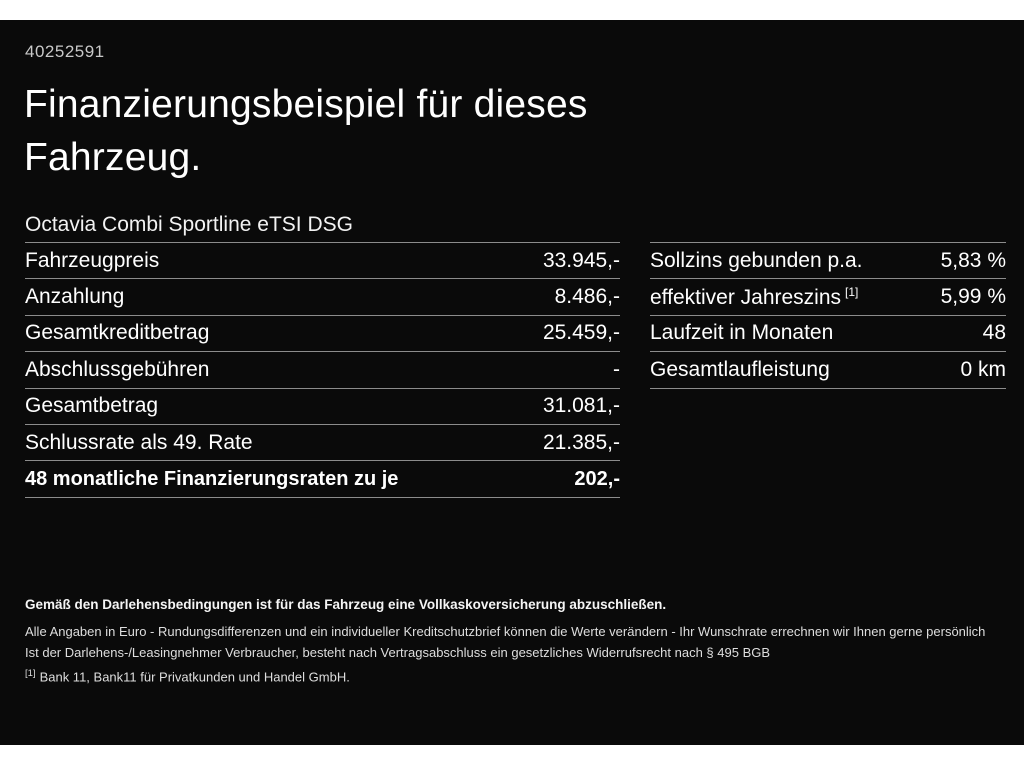  What do you see at coordinates (117, 333) in the screenshot?
I see `row-label: Gesamtkreditbetrag` at bounding box center [117, 333].